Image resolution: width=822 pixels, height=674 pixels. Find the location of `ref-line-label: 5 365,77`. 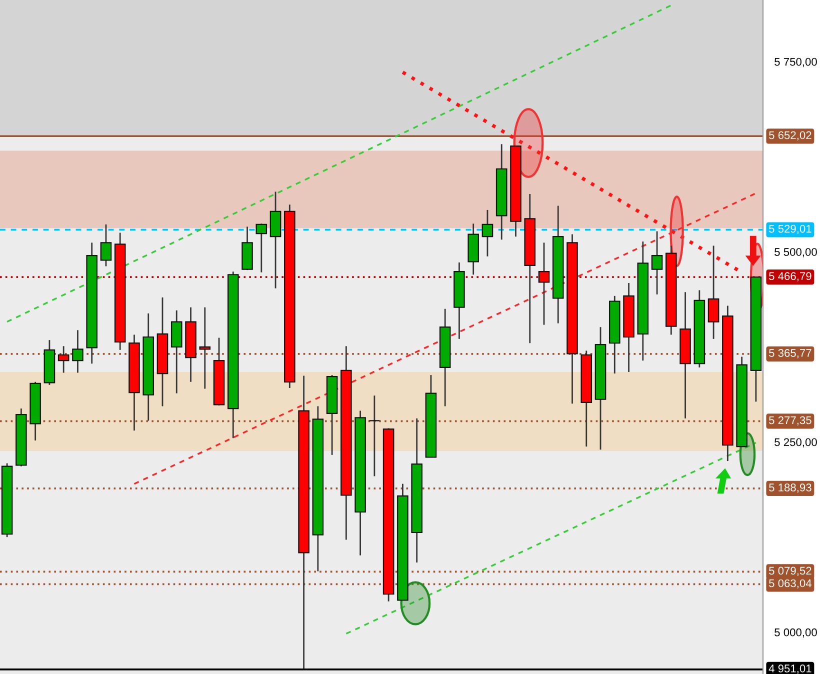

ref-line-label: 5 365,77 is located at coordinates (790, 353).